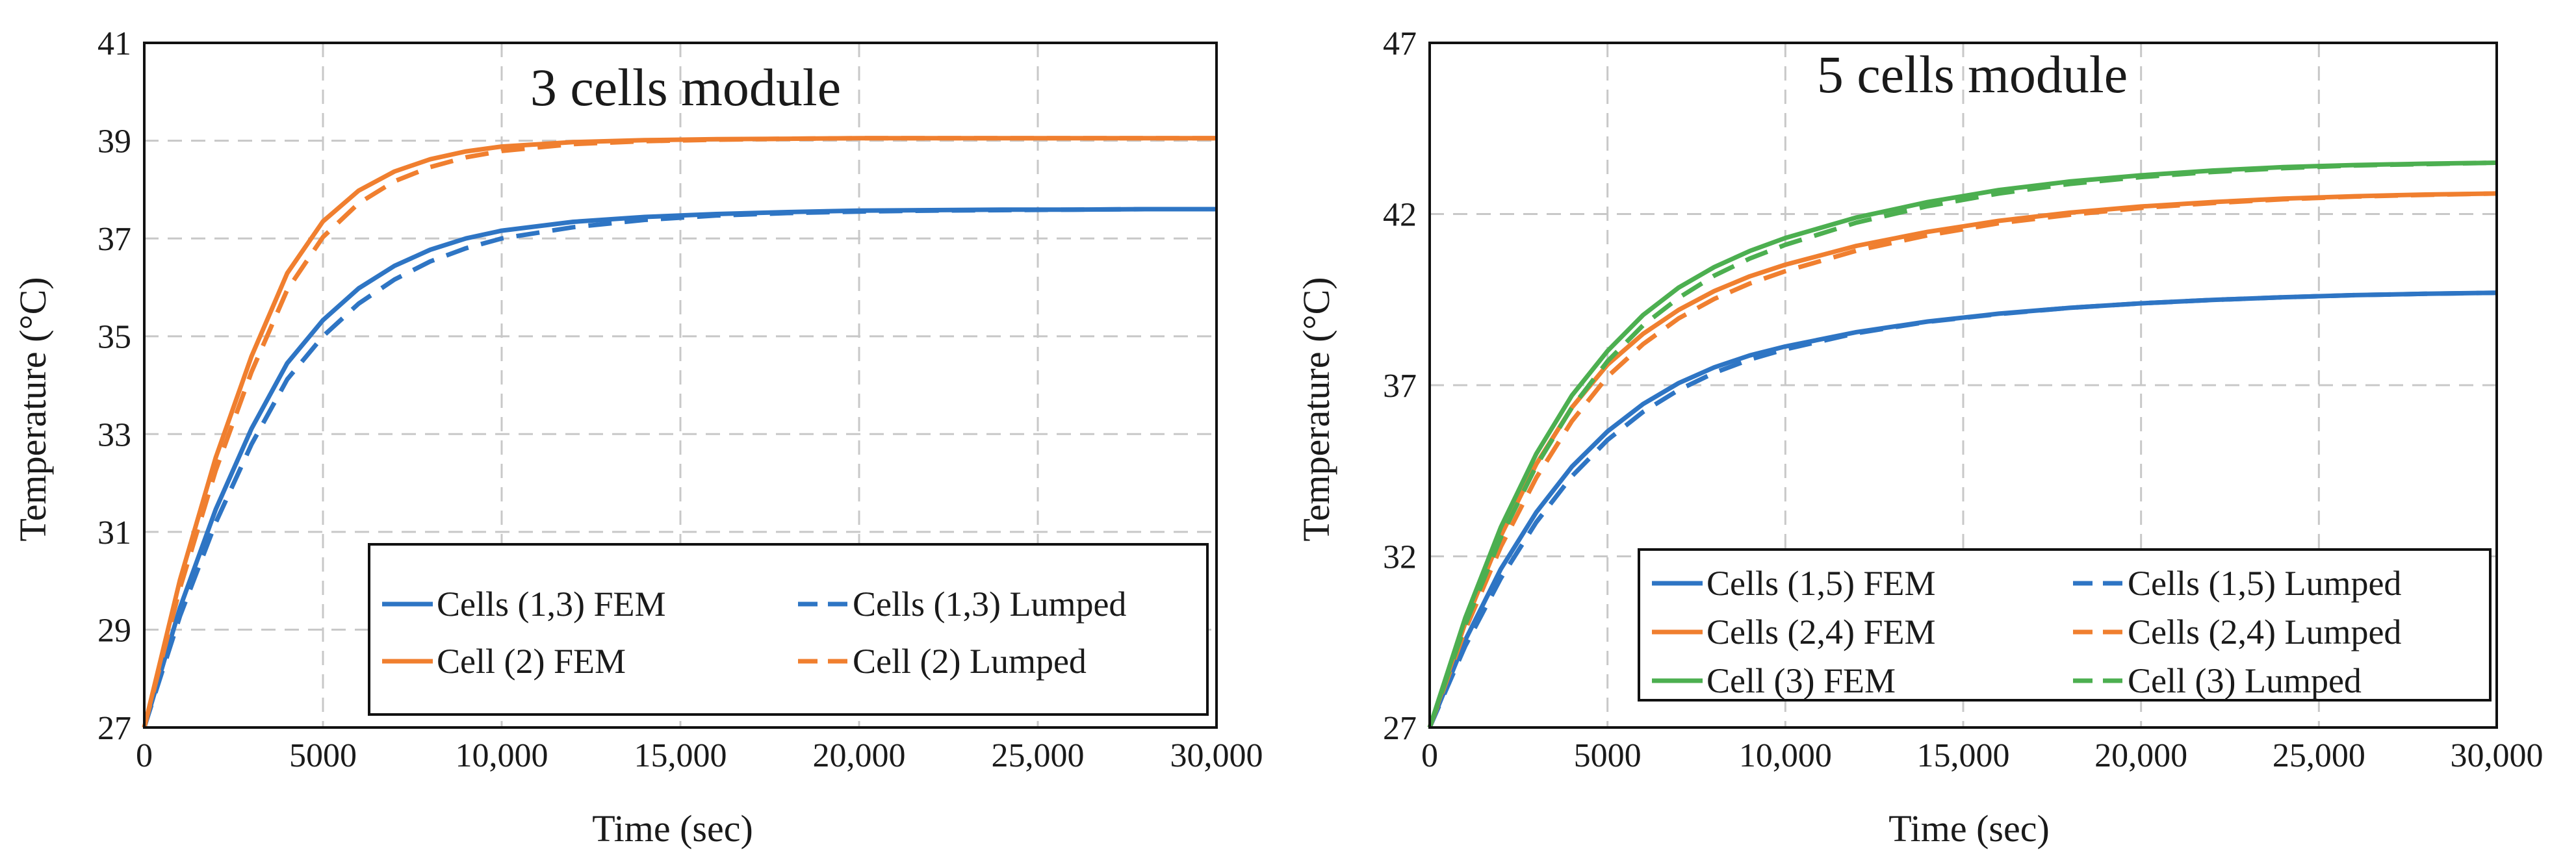 This screenshot has height=860, width=2576. What do you see at coordinates (114, 630) in the screenshot?
I see `y-tick-label: 29` at bounding box center [114, 630].